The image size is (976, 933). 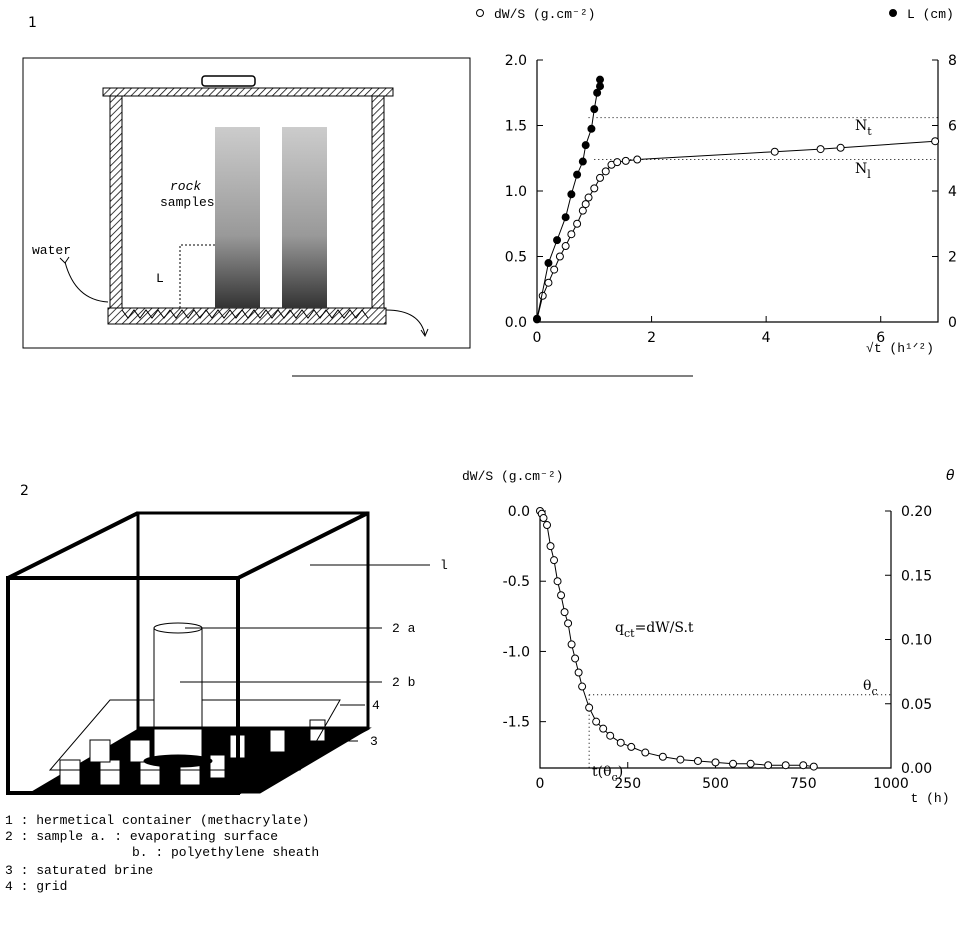 What do you see at coordinates (880, 338) in the screenshot?
I see `x-tick-label: 6` at bounding box center [880, 338].